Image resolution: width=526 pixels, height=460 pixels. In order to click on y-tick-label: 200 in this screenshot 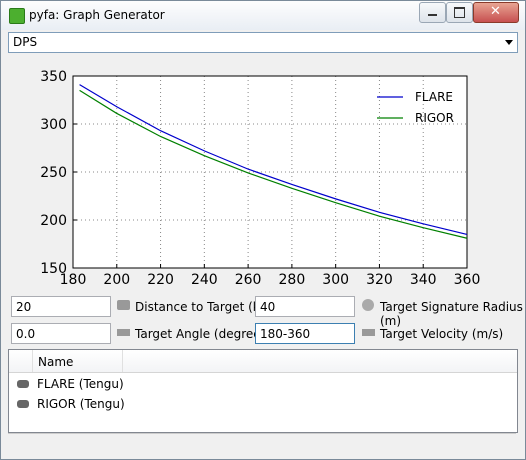, I will do `click(53, 221)`.